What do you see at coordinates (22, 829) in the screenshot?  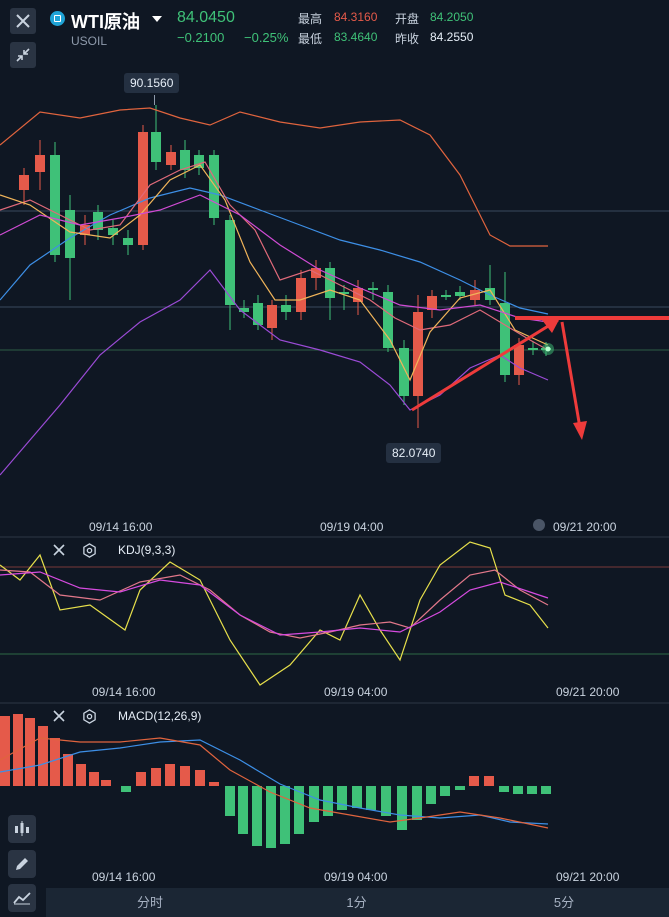 I see `indicator-tool-button` at bounding box center [22, 829].